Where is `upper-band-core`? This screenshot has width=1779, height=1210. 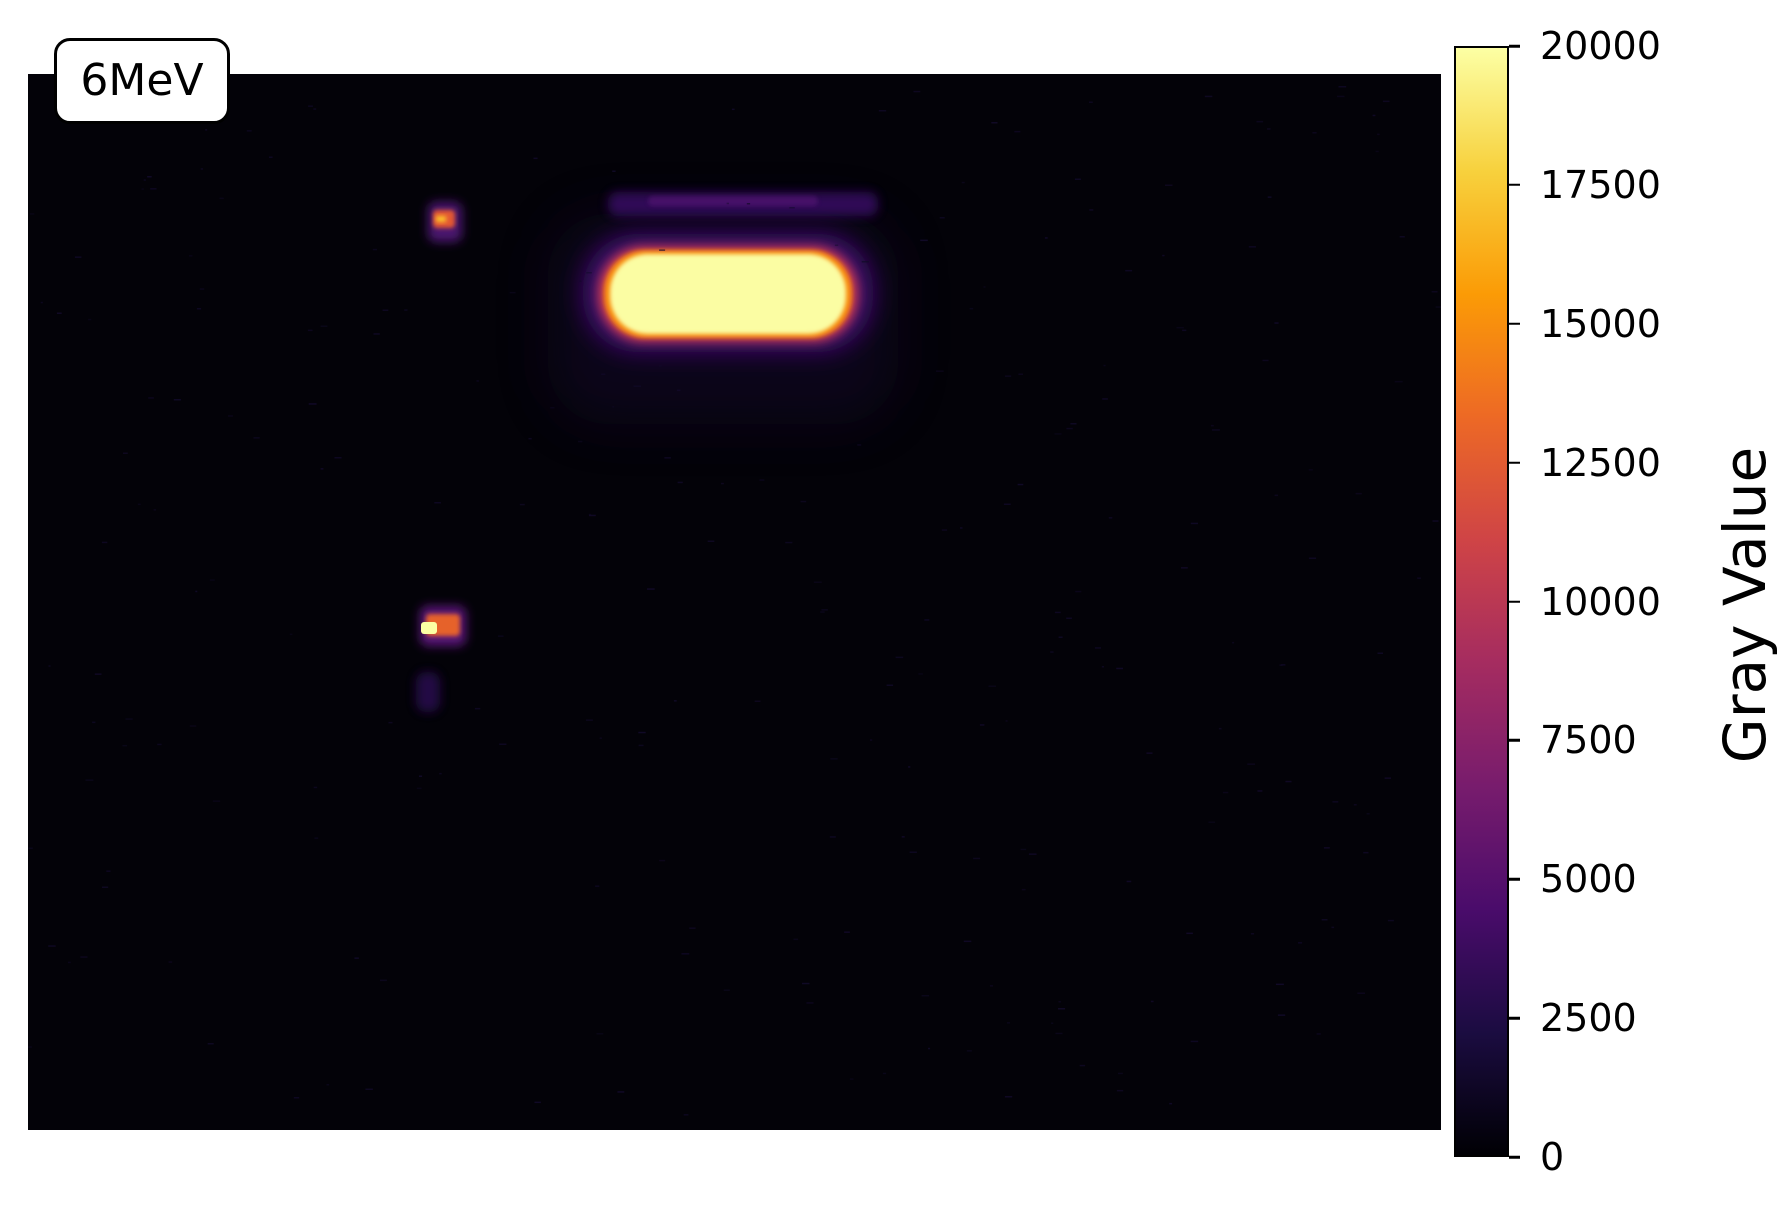 upper-band-core is located at coordinates (733, 201).